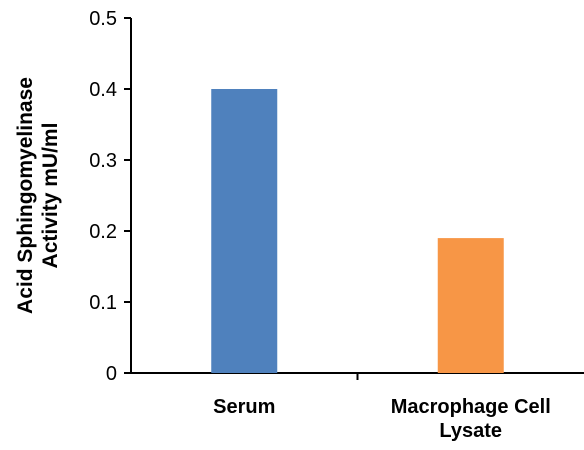 Image resolution: width=584 pixels, height=450 pixels. Describe the element at coordinates (103, 303) in the screenshot. I see `y-tick-label: 0.1` at that location.